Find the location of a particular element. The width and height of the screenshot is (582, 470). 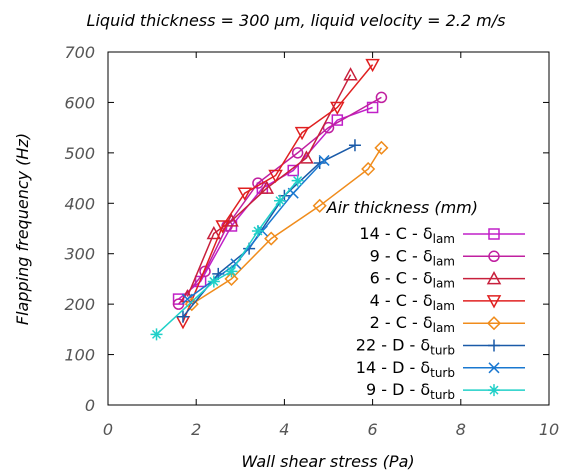

legend-title: Air thickness (mm) is located at coordinates (402, 207).